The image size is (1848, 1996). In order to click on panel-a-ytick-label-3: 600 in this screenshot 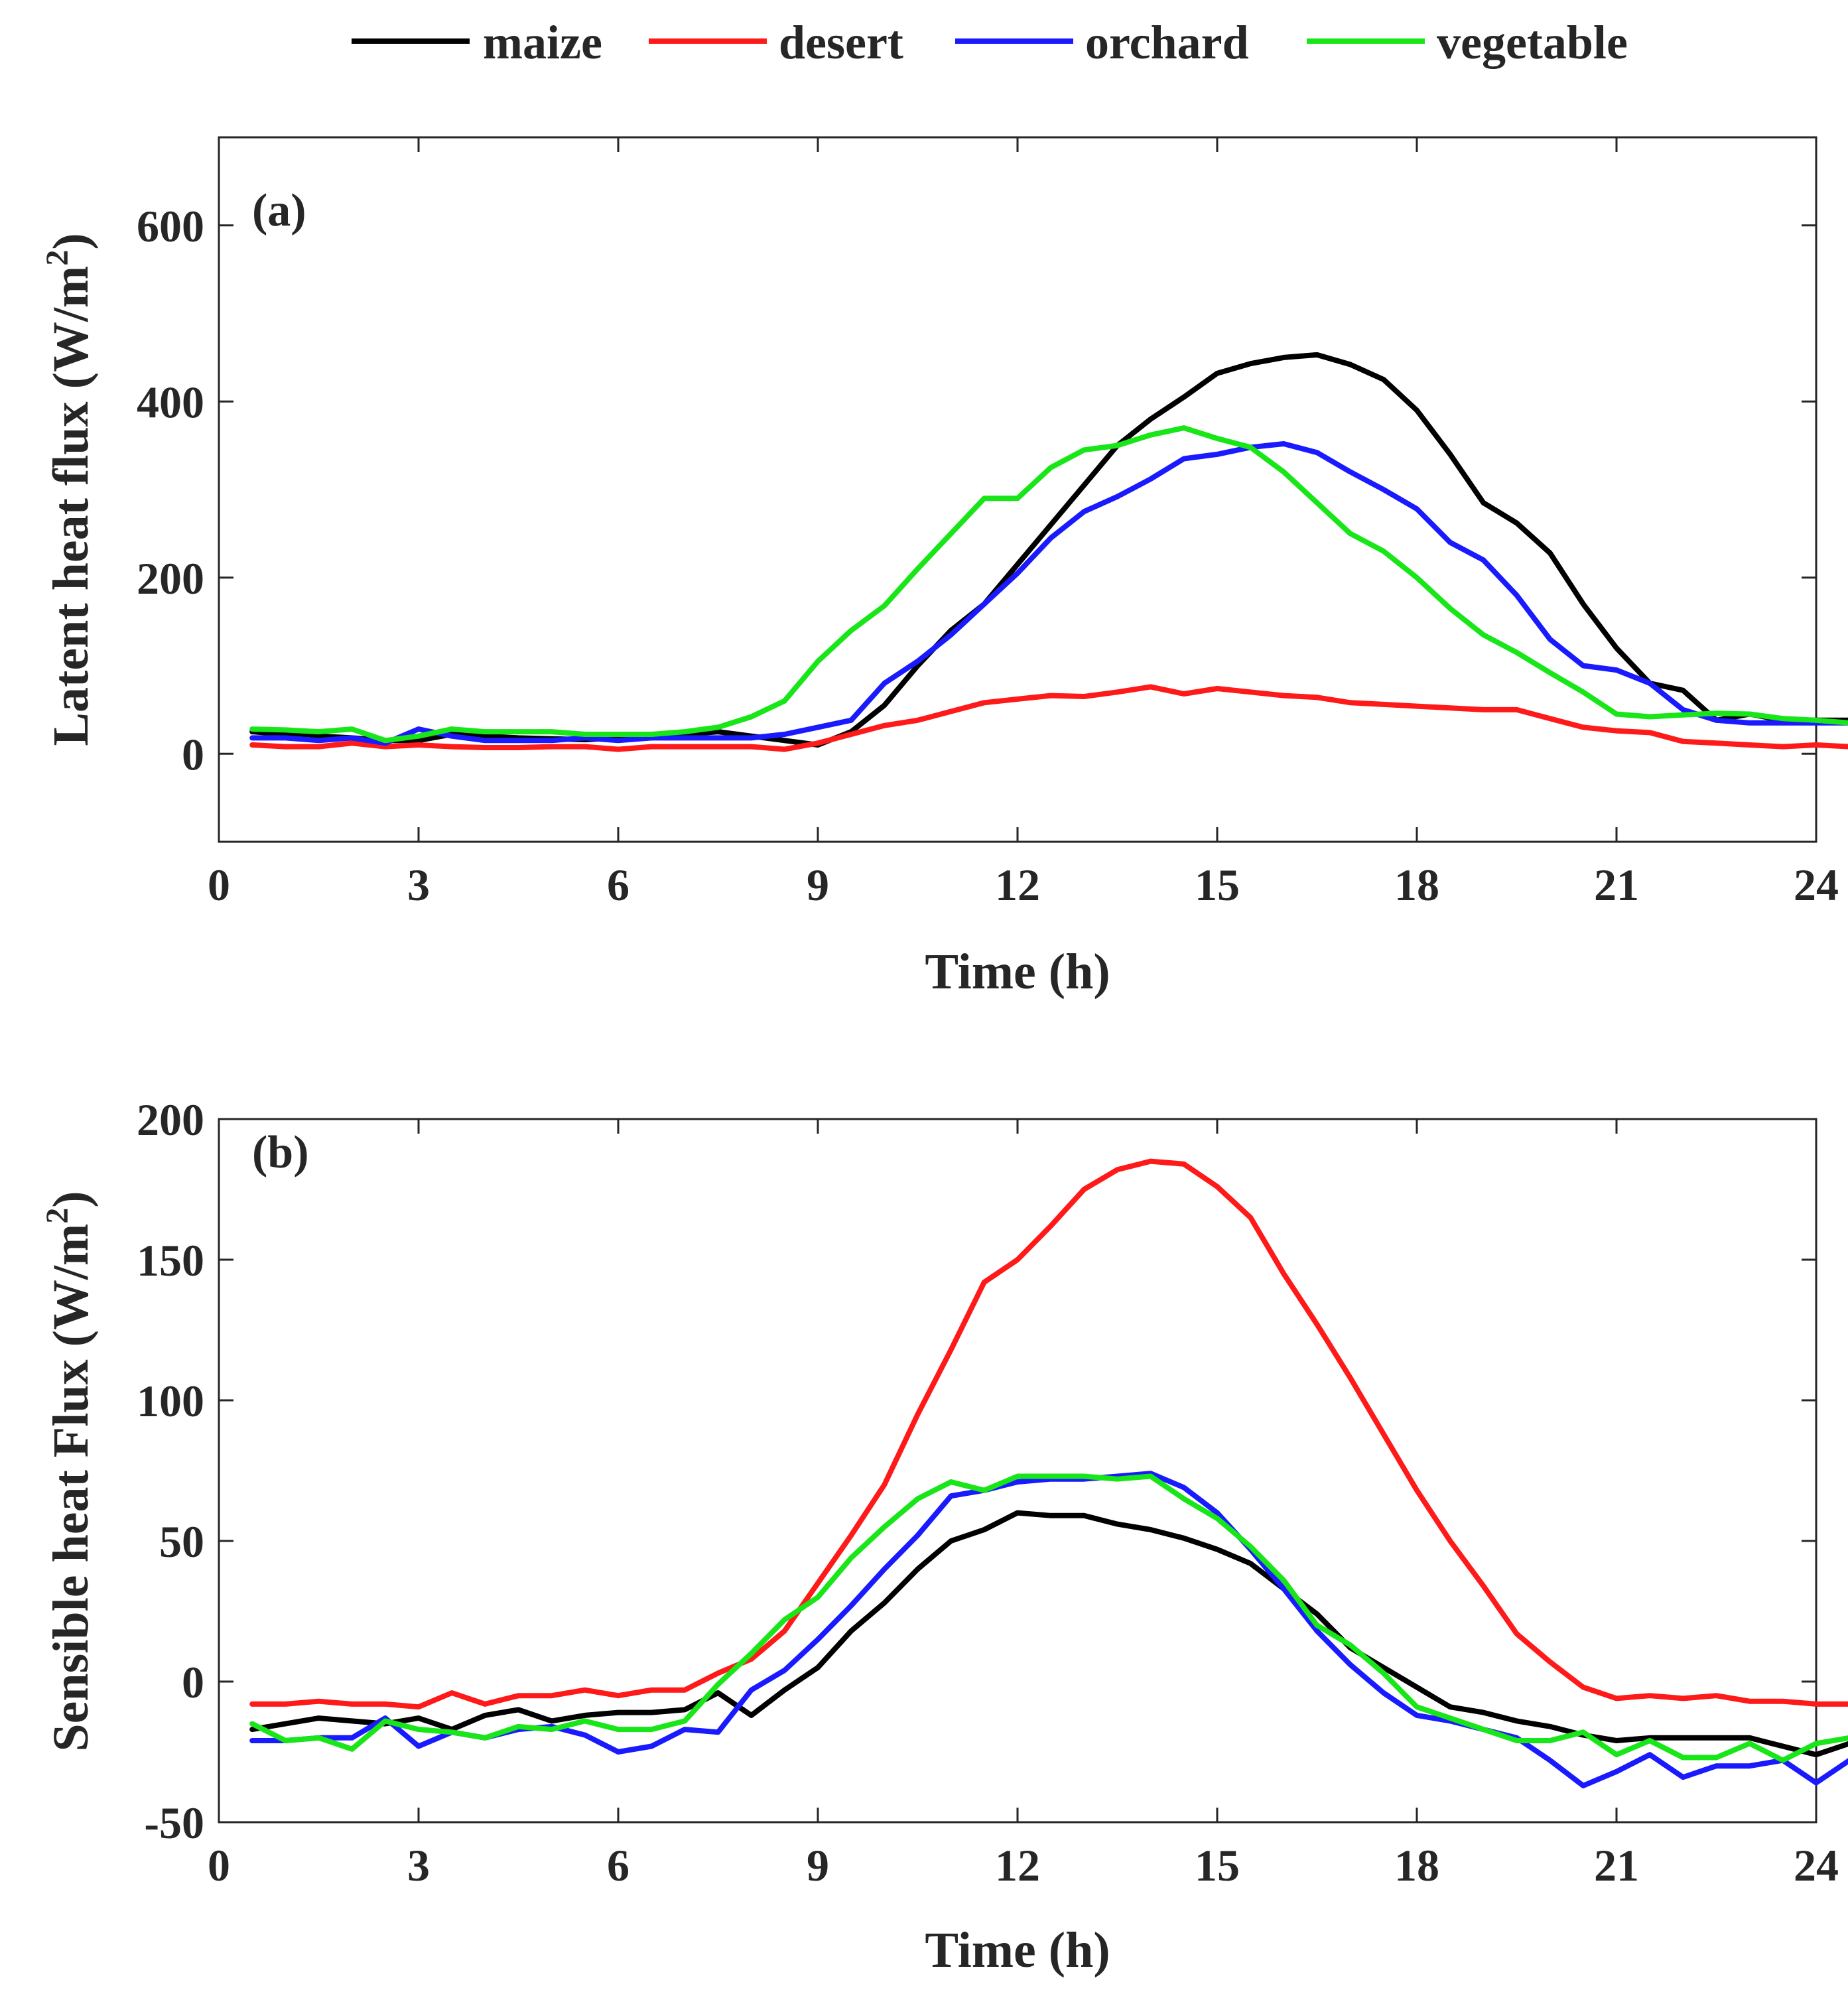, I will do `click(170, 226)`.